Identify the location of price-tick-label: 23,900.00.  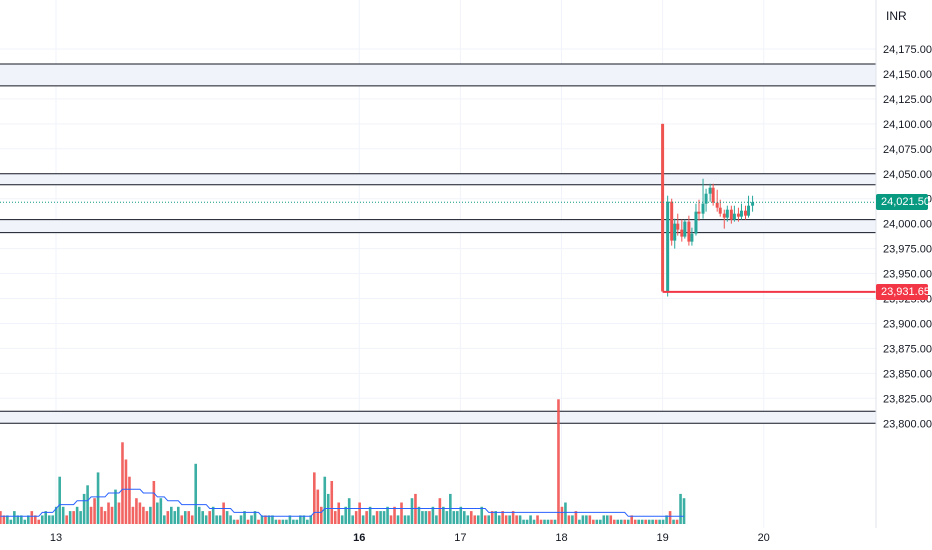
(907, 324).